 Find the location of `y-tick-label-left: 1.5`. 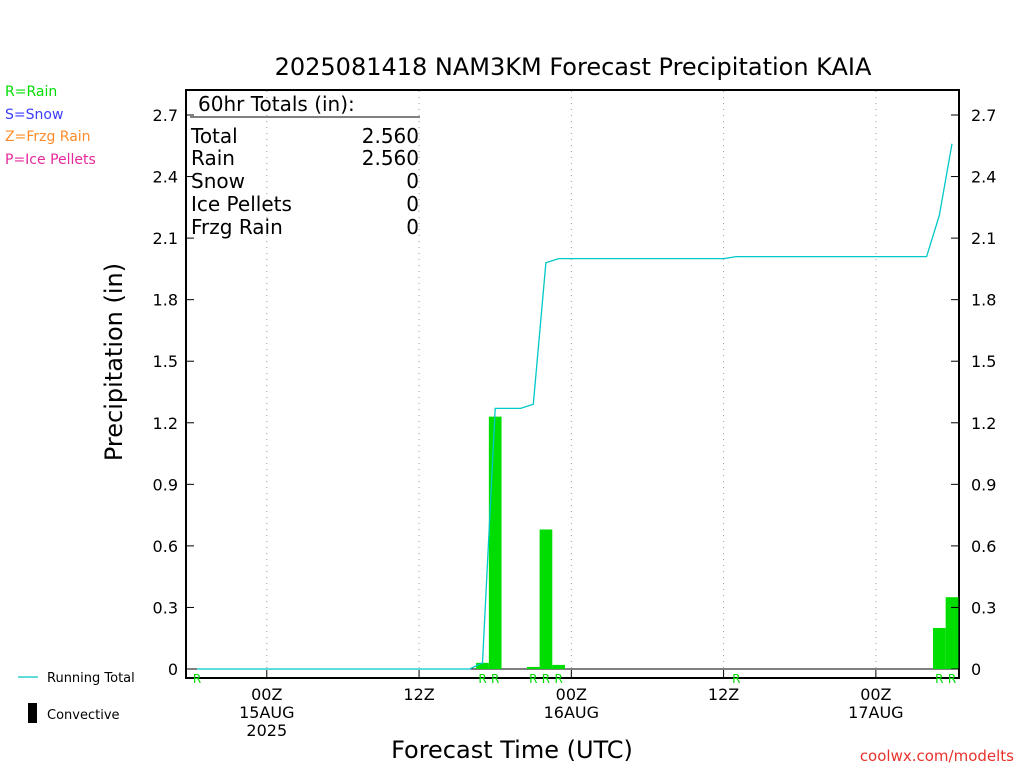

y-tick-label-left: 1.5 is located at coordinates (165, 361).